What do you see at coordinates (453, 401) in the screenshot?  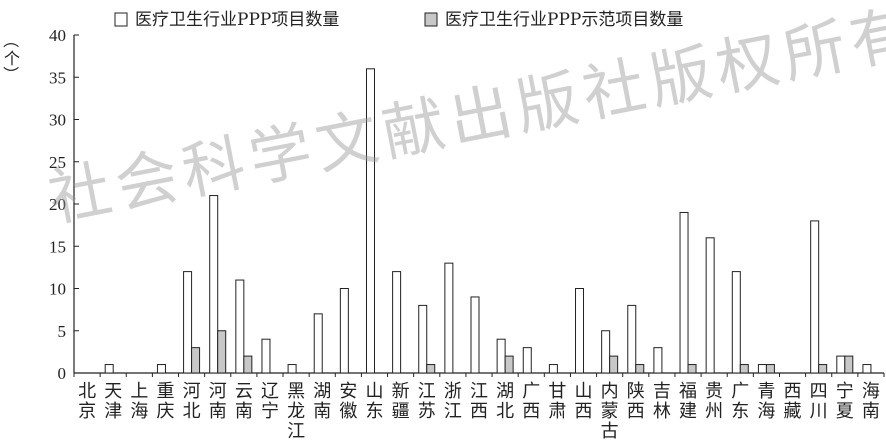 I see `x-tick-label: 浙江` at bounding box center [453, 401].